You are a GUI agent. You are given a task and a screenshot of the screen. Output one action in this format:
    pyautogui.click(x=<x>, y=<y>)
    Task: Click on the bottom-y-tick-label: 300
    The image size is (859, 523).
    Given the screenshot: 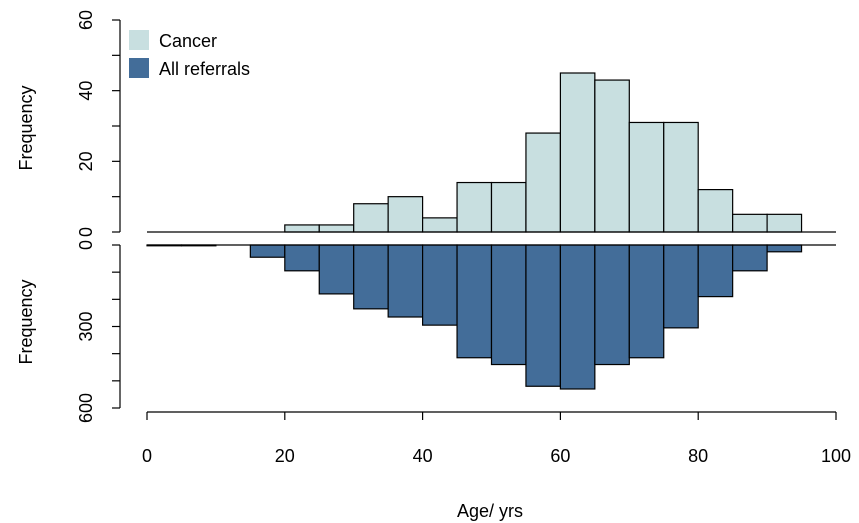 What is the action you would take?
    pyautogui.click(x=86, y=326)
    